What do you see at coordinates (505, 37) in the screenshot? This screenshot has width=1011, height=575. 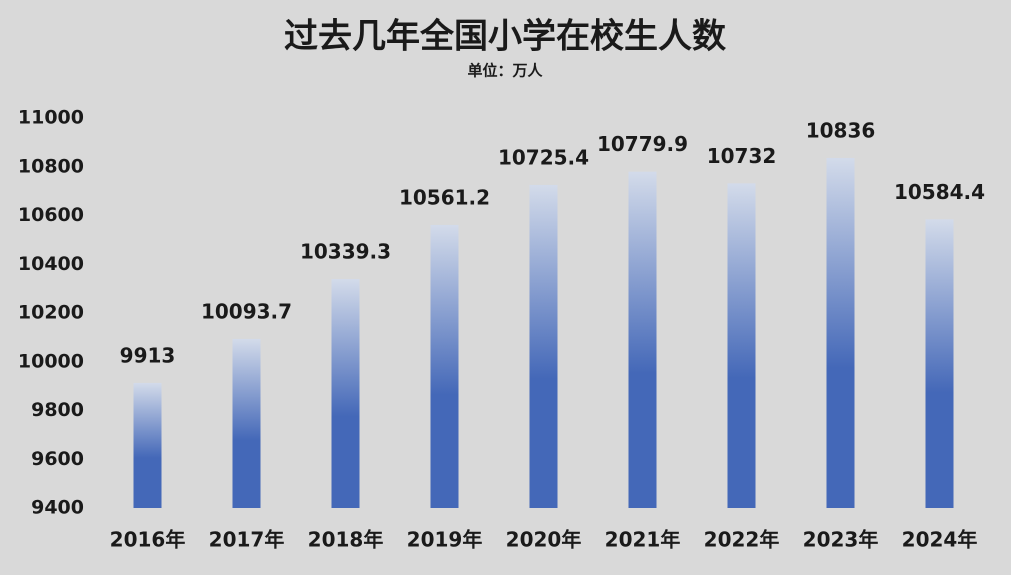 I see `chart-title: 过去几年全国小学在校生人数` at bounding box center [505, 37].